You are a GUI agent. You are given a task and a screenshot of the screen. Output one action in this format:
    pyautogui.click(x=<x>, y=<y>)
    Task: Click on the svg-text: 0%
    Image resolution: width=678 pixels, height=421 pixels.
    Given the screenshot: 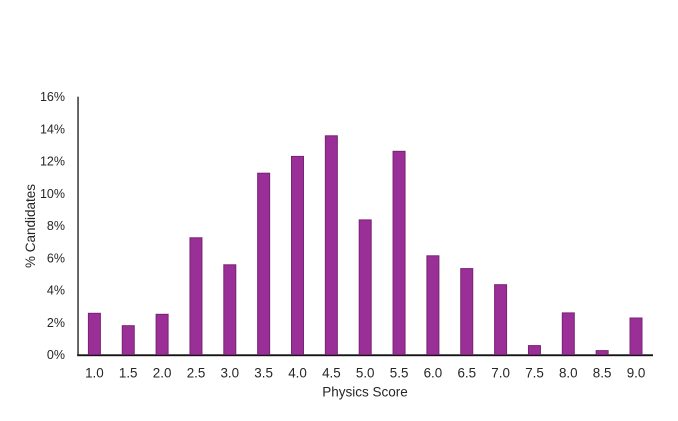 What is the action you would take?
    pyautogui.click(x=56, y=355)
    